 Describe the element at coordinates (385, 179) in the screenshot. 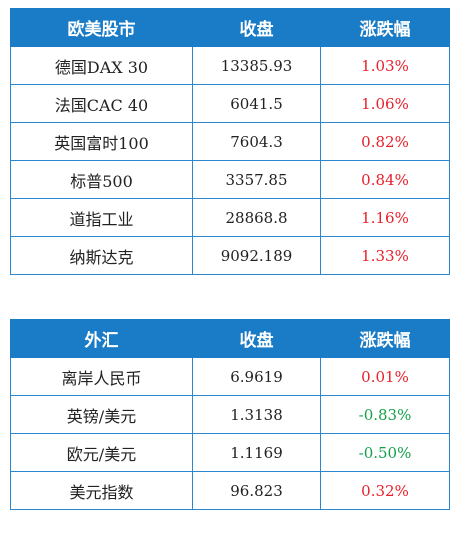

I see `index-change: 0.84%` at that location.